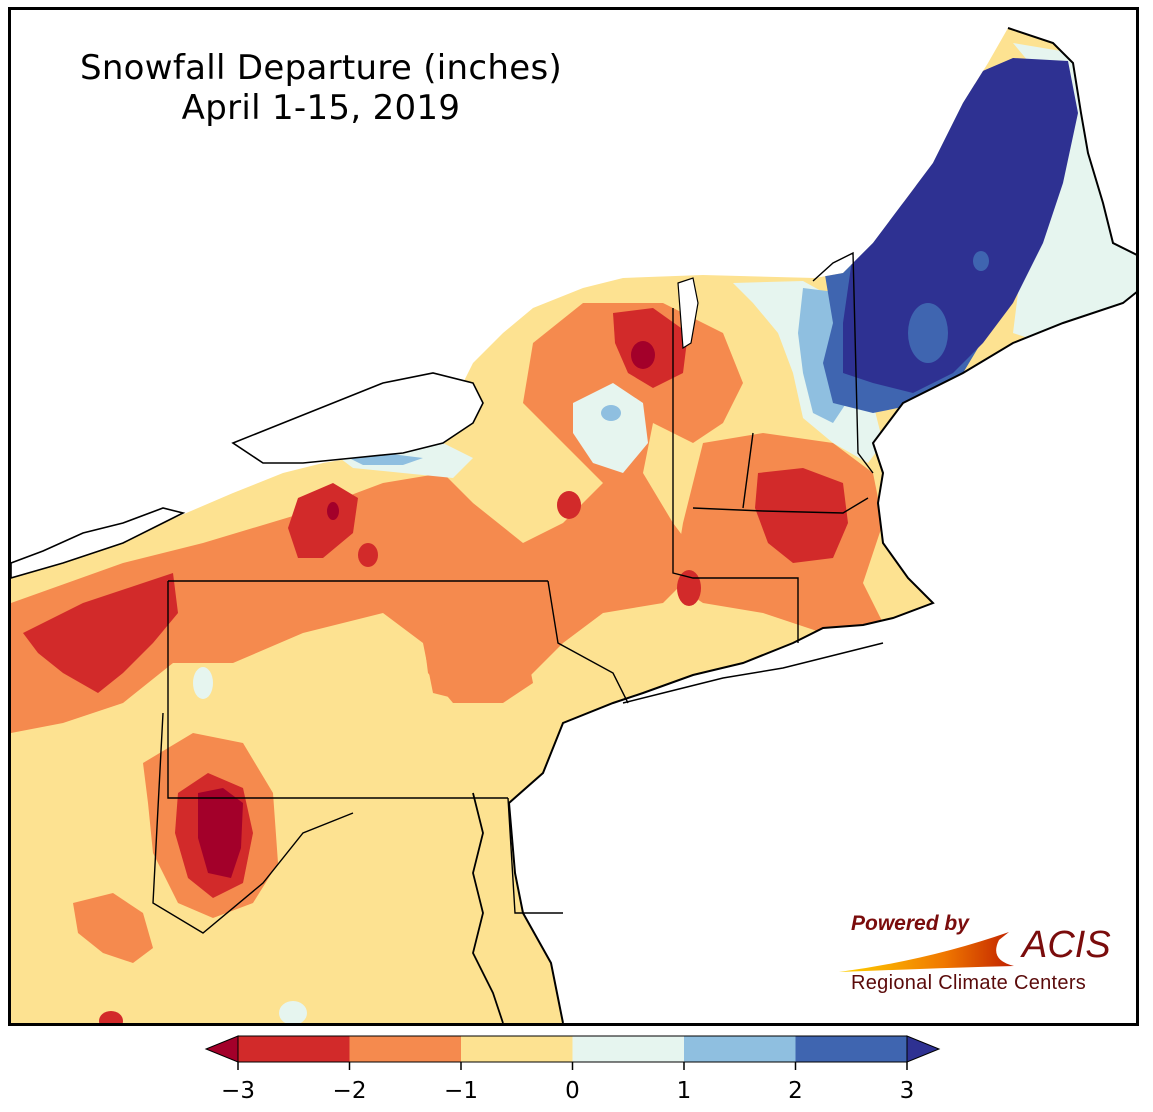 The height and width of the screenshot is (1112, 1153). What do you see at coordinates (238, 1091) in the screenshot?
I see `colorbar-tick-label: −3` at bounding box center [238, 1091].